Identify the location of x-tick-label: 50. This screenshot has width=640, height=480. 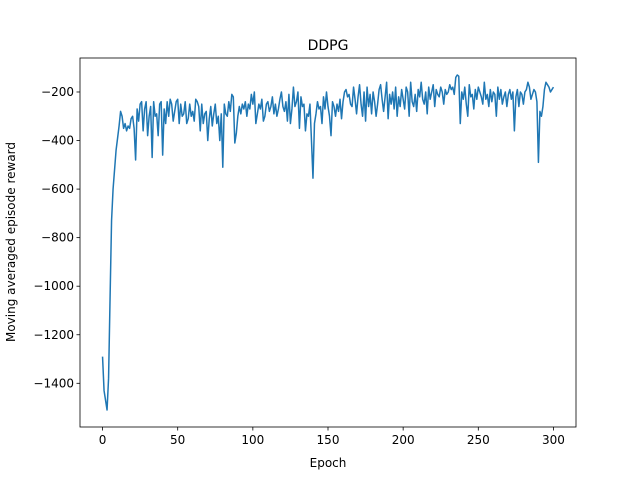
(177, 440).